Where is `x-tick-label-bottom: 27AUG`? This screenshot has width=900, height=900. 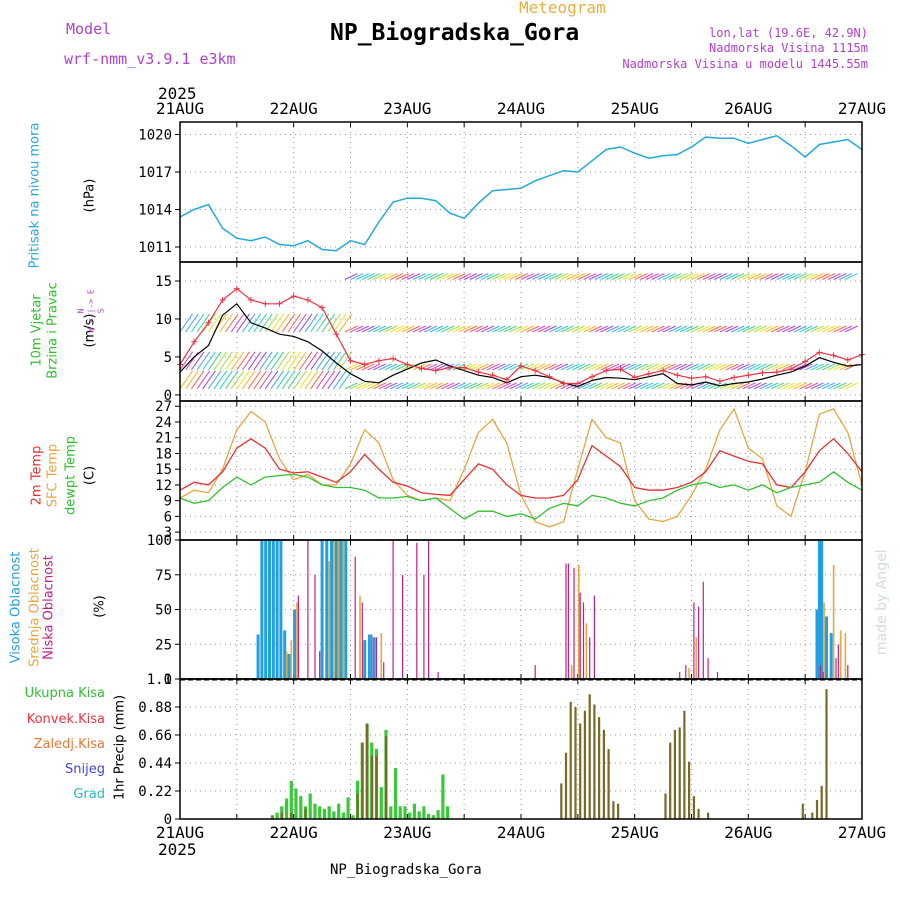 x-tick-label-bottom: 27AUG is located at coordinates (862, 832).